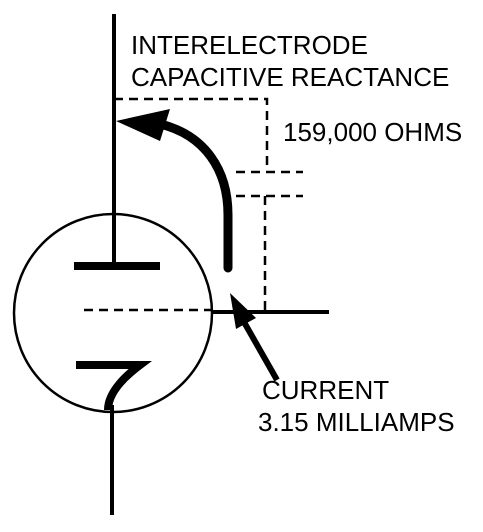 This screenshot has width=483, height=532. I want to click on capacitor-upper-lead, so click(191, 133).